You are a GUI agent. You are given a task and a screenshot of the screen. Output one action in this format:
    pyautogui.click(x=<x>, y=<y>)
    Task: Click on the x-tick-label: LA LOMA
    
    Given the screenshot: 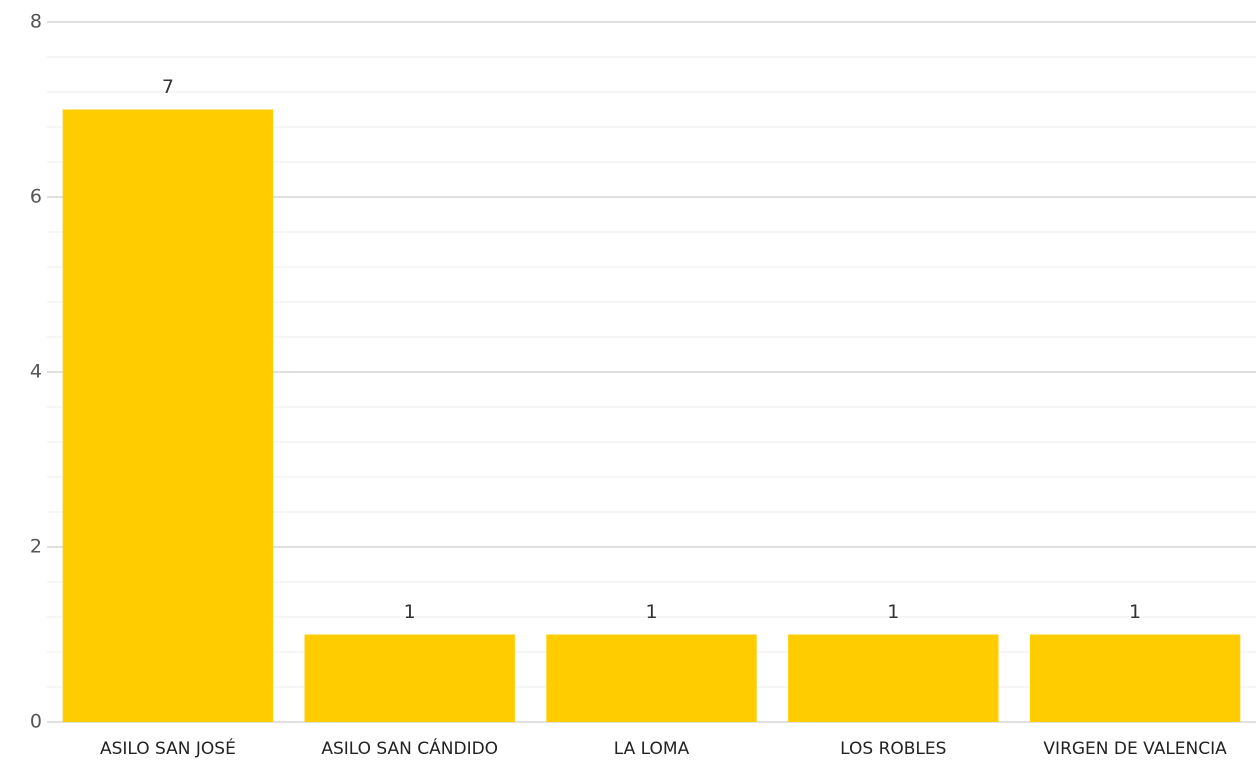 What is the action you would take?
    pyautogui.click(x=652, y=749)
    